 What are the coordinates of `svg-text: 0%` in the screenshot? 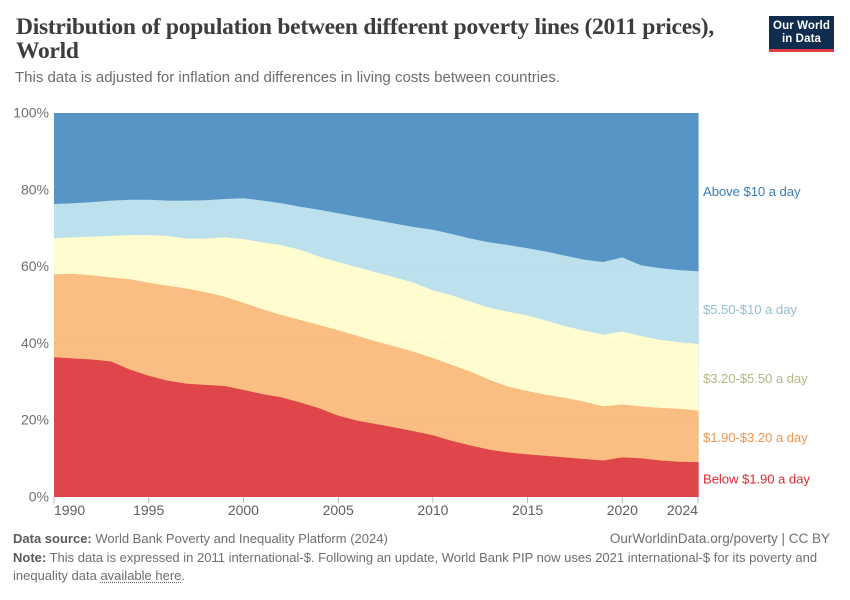 It's located at (39, 497).